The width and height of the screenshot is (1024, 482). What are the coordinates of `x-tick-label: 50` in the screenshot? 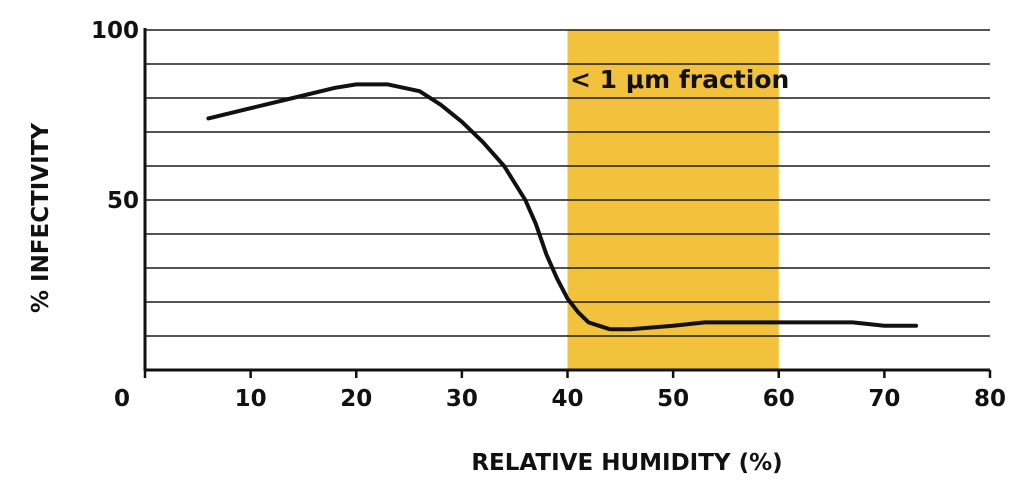 It's located at (673, 399).